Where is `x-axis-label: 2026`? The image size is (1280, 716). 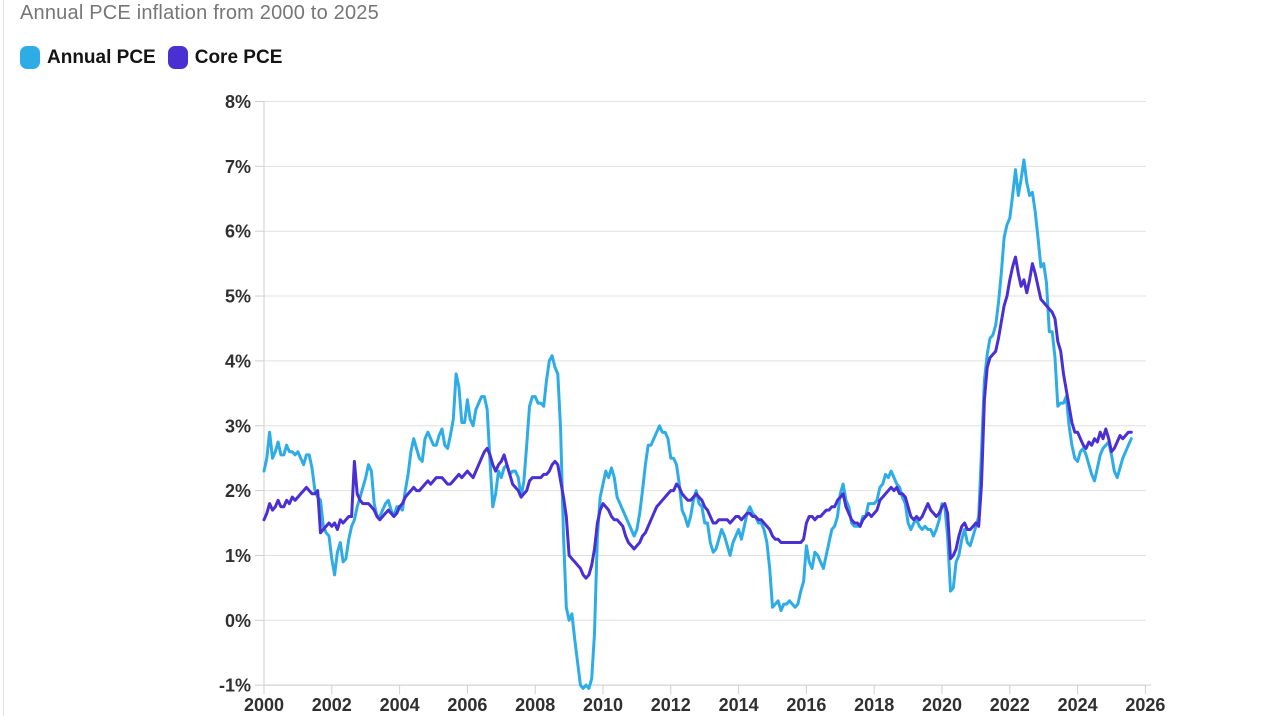
x-axis-label: 2026 is located at coordinates (1145, 705).